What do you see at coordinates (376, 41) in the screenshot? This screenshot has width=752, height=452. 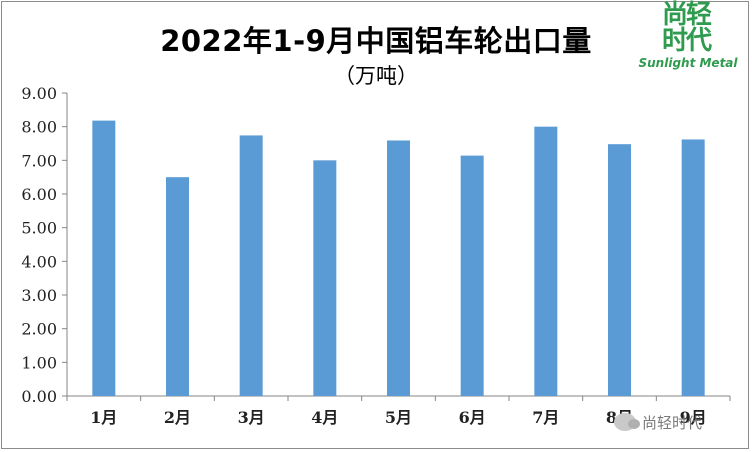 I see `chart-title: 2022年1-9月中国铝车轮出口量` at bounding box center [376, 41].